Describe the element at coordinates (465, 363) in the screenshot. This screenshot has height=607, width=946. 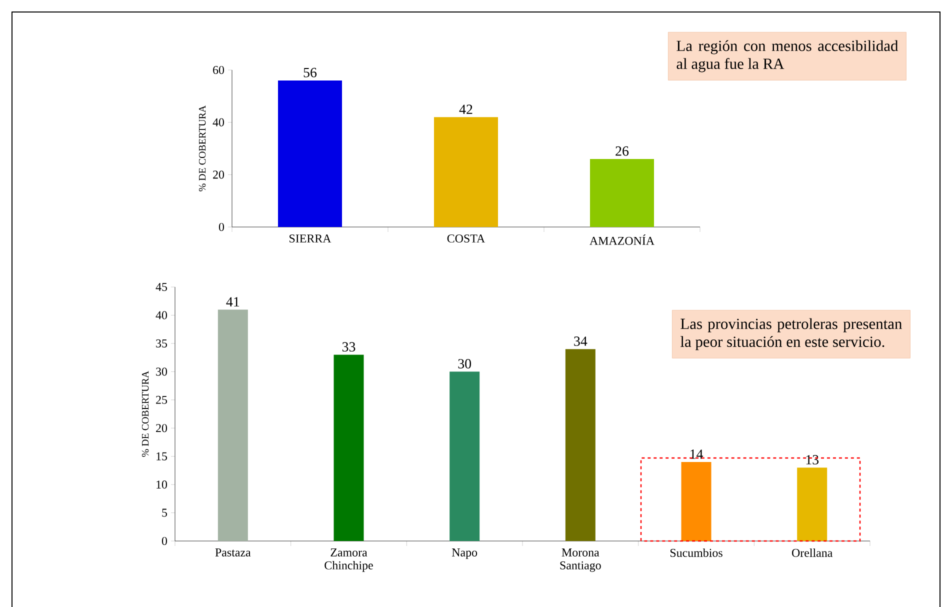
I see `data-label: 30` at that location.